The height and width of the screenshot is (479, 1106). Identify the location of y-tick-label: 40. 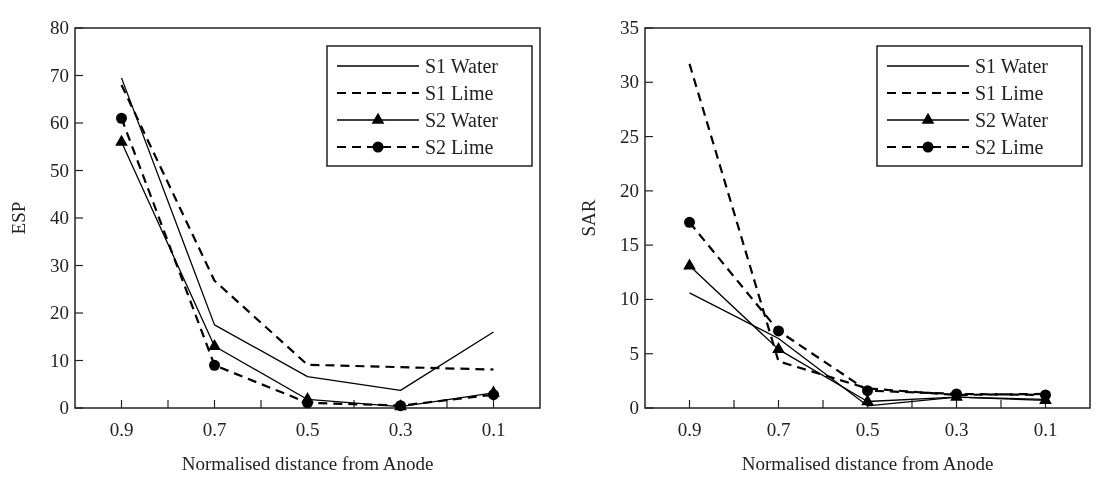
(59, 217).